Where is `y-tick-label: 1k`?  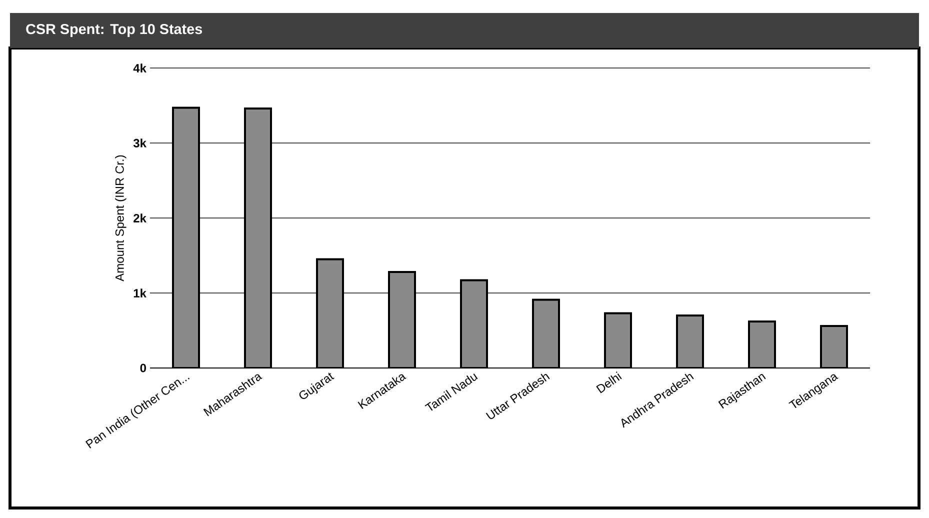
y-tick-label: 1k is located at coordinates (140, 293).